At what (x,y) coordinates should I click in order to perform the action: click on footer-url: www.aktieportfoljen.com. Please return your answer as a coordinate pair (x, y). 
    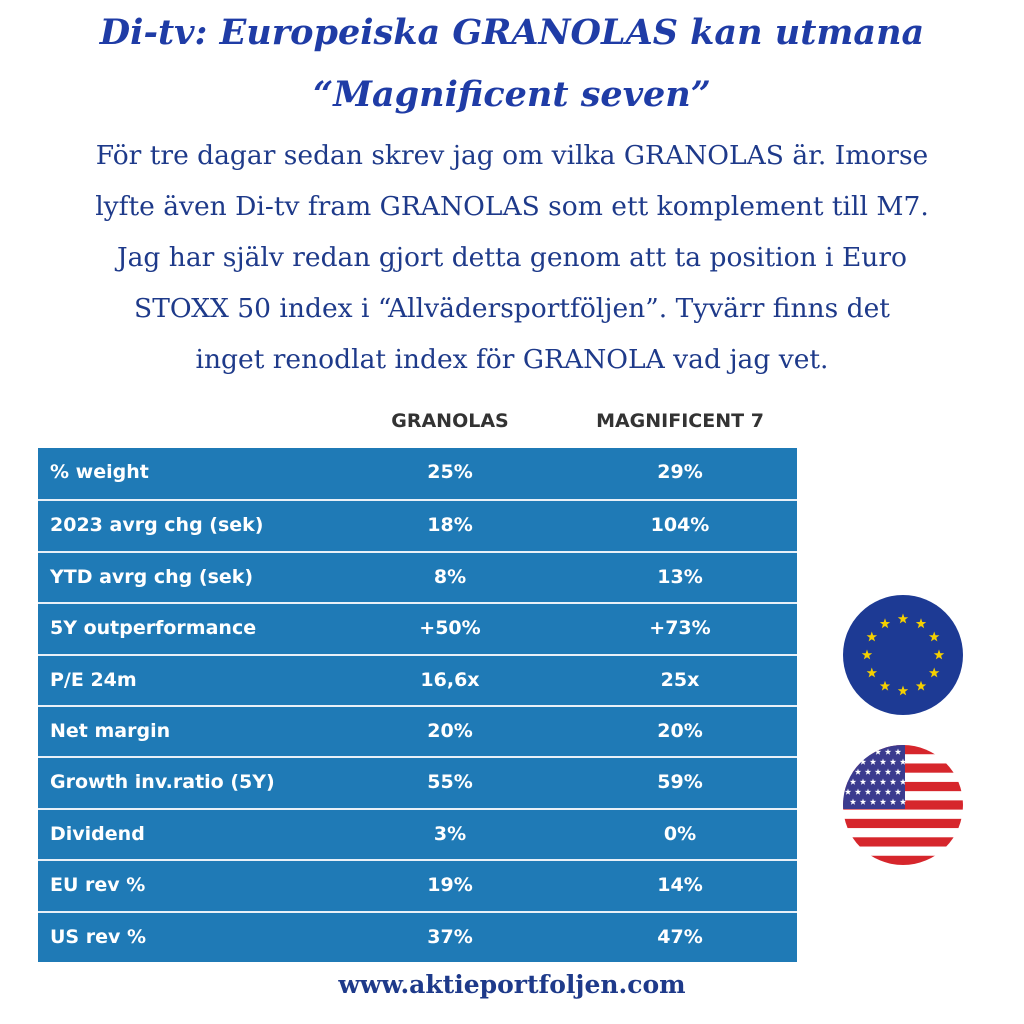
    Looking at the image, I should click on (512, 984).